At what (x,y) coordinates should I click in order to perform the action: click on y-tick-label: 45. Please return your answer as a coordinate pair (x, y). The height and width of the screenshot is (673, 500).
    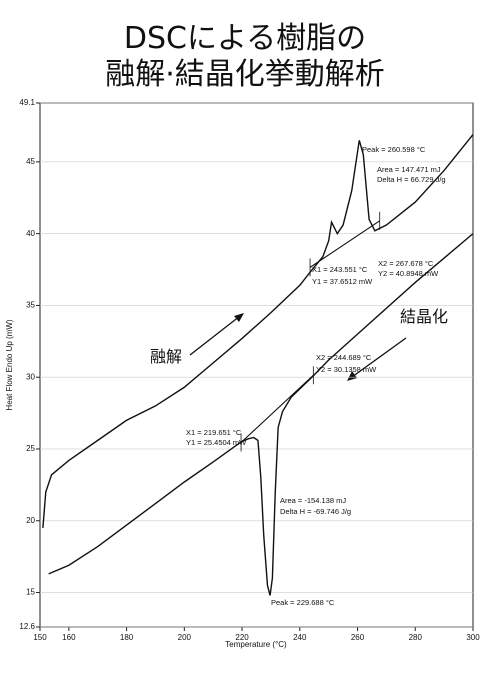
    Looking at the image, I should click on (30, 161).